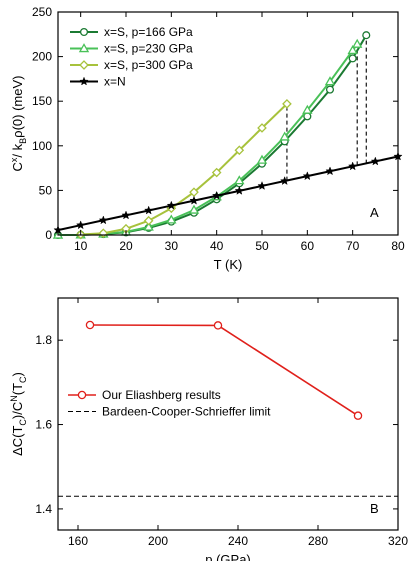  What do you see at coordinates (262, 246) in the screenshot?
I see `x-tick-label: 50` at bounding box center [262, 246].